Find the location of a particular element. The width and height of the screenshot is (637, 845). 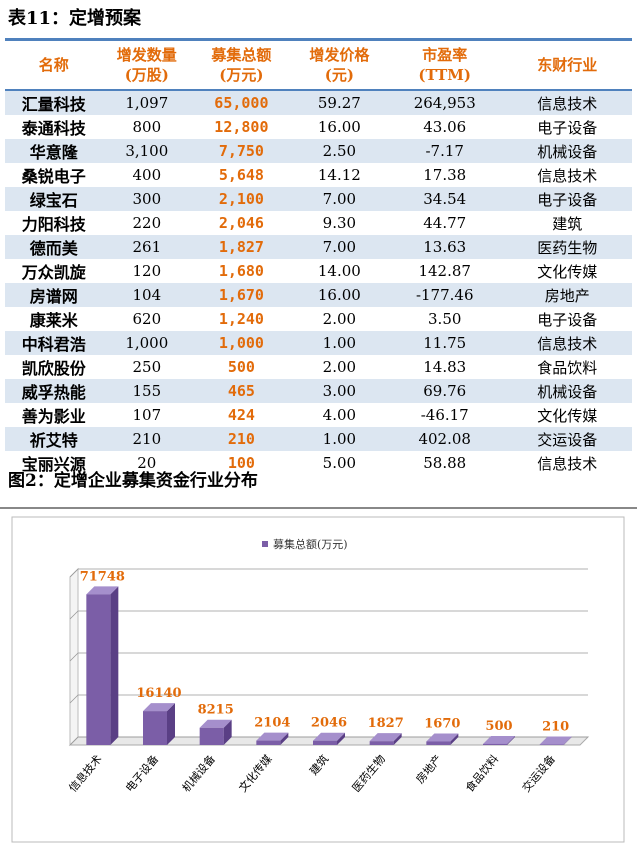

table-row: 威孚热能 155 465 3.00 69.76 机械设备 is located at coordinates (318, 391).